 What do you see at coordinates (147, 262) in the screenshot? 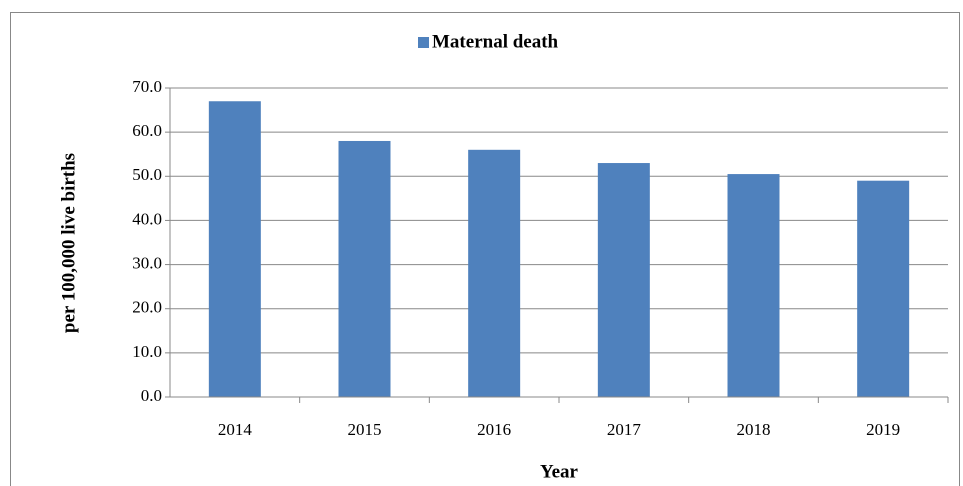
I see `y-tick-label: 30.0` at bounding box center [147, 262].